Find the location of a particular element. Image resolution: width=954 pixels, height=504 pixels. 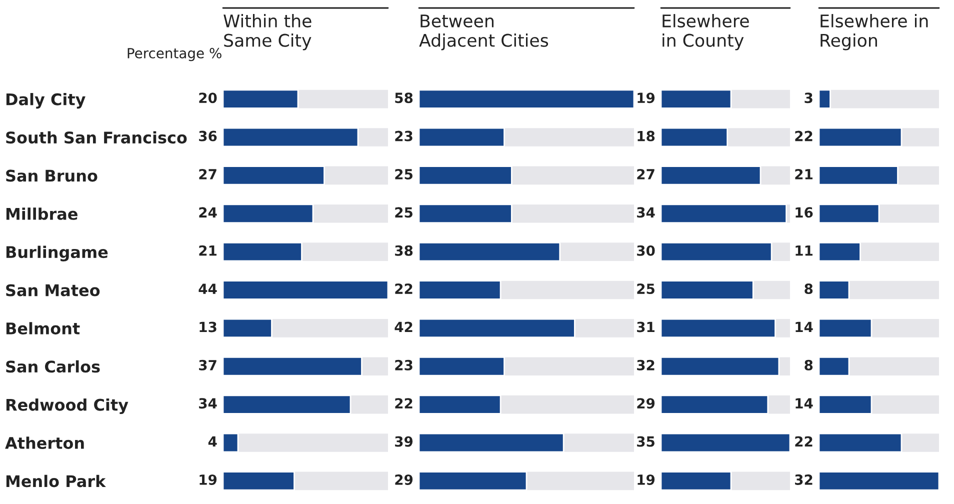

data-label: 39 is located at coordinates (404, 441).